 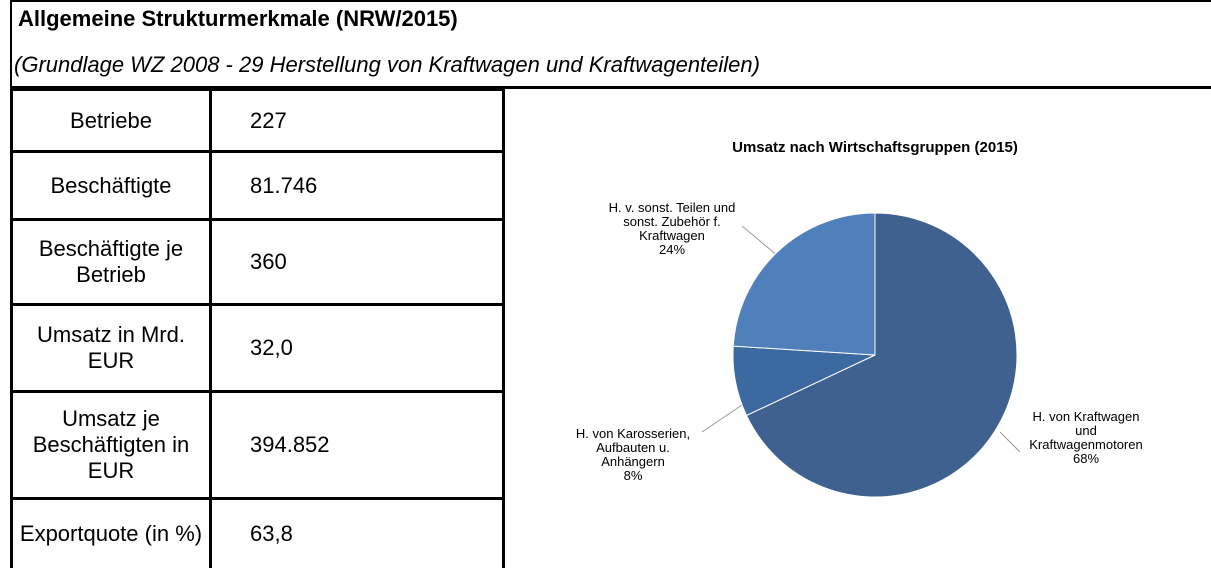 I want to click on table-row: Exportquote (in %) 63,8, so click(x=257, y=532).